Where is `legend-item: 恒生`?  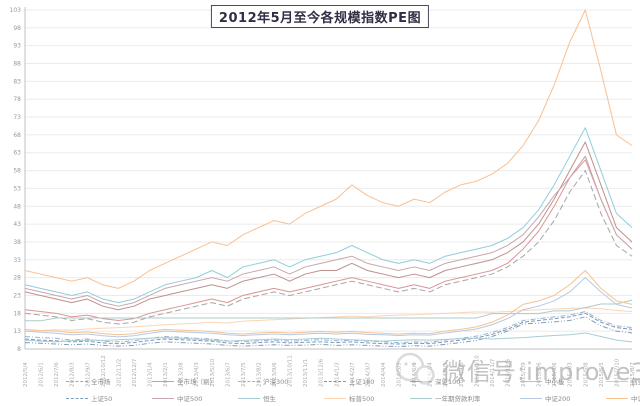
legend-item: 恒生 is located at coordinates (281, 398).